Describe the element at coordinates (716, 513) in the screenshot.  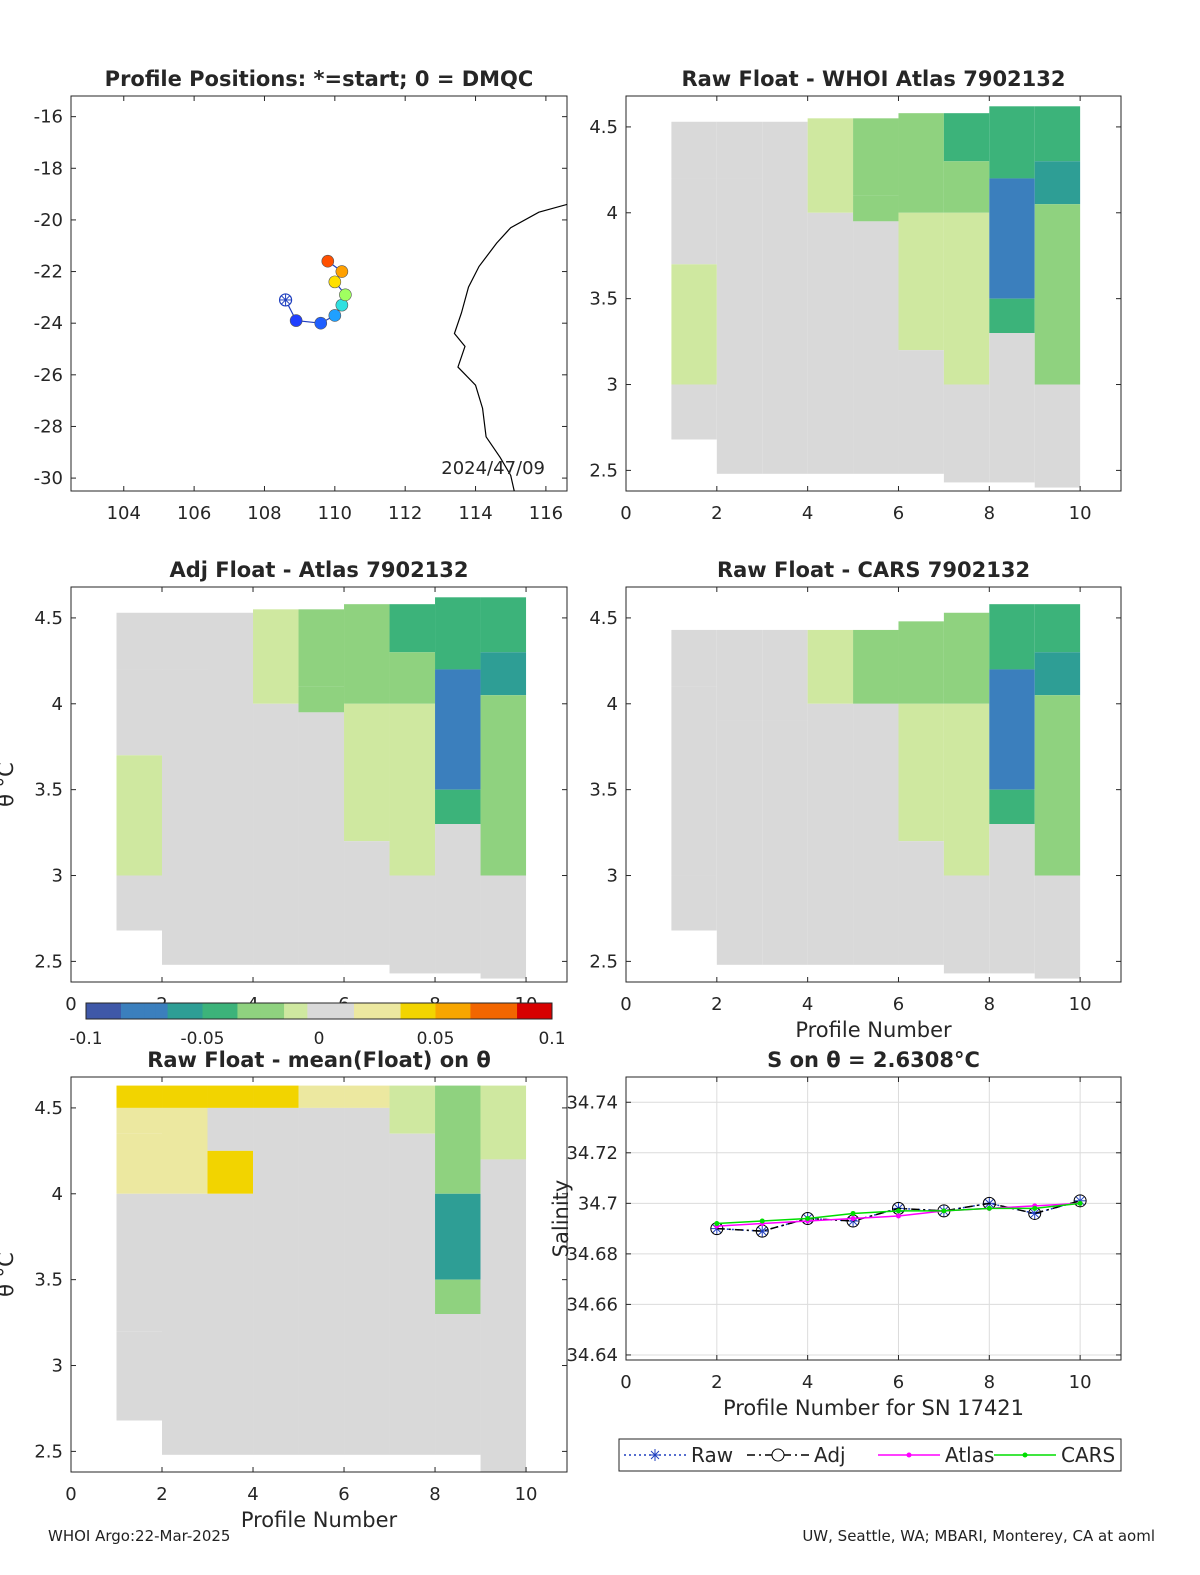
I see `x-tick-label: 2` at that location.